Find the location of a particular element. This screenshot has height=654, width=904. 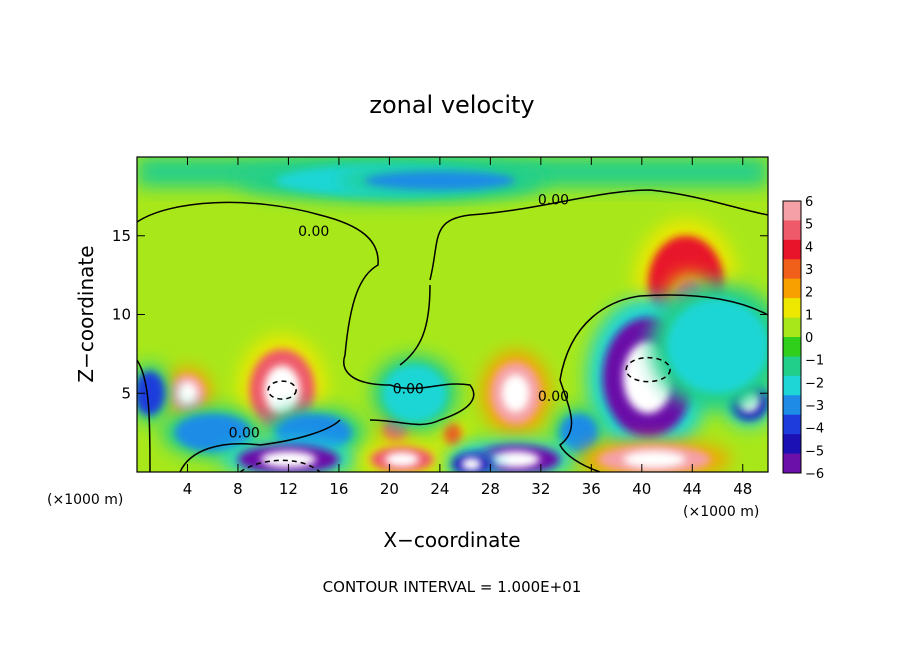

x-tick-label: 40 is located at coordinates (641, 489).